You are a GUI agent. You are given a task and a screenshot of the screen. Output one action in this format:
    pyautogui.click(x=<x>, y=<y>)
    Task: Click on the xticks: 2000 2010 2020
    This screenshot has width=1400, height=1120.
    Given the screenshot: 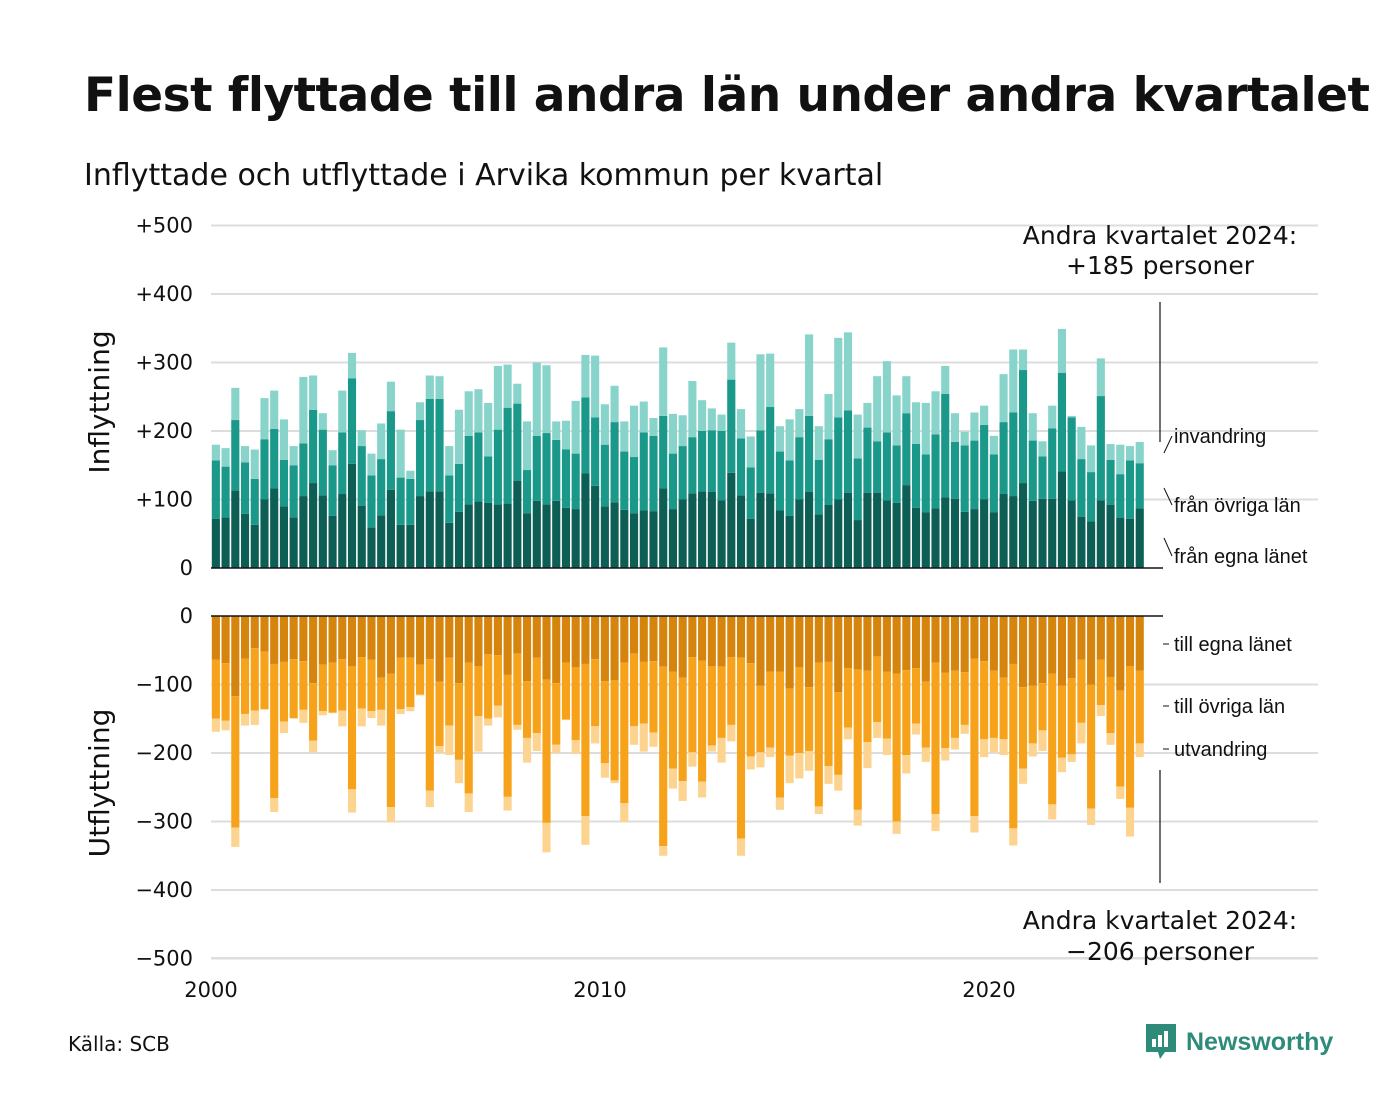 What is the action you would take?
    pyautogui.click(x=599, y=990)
    